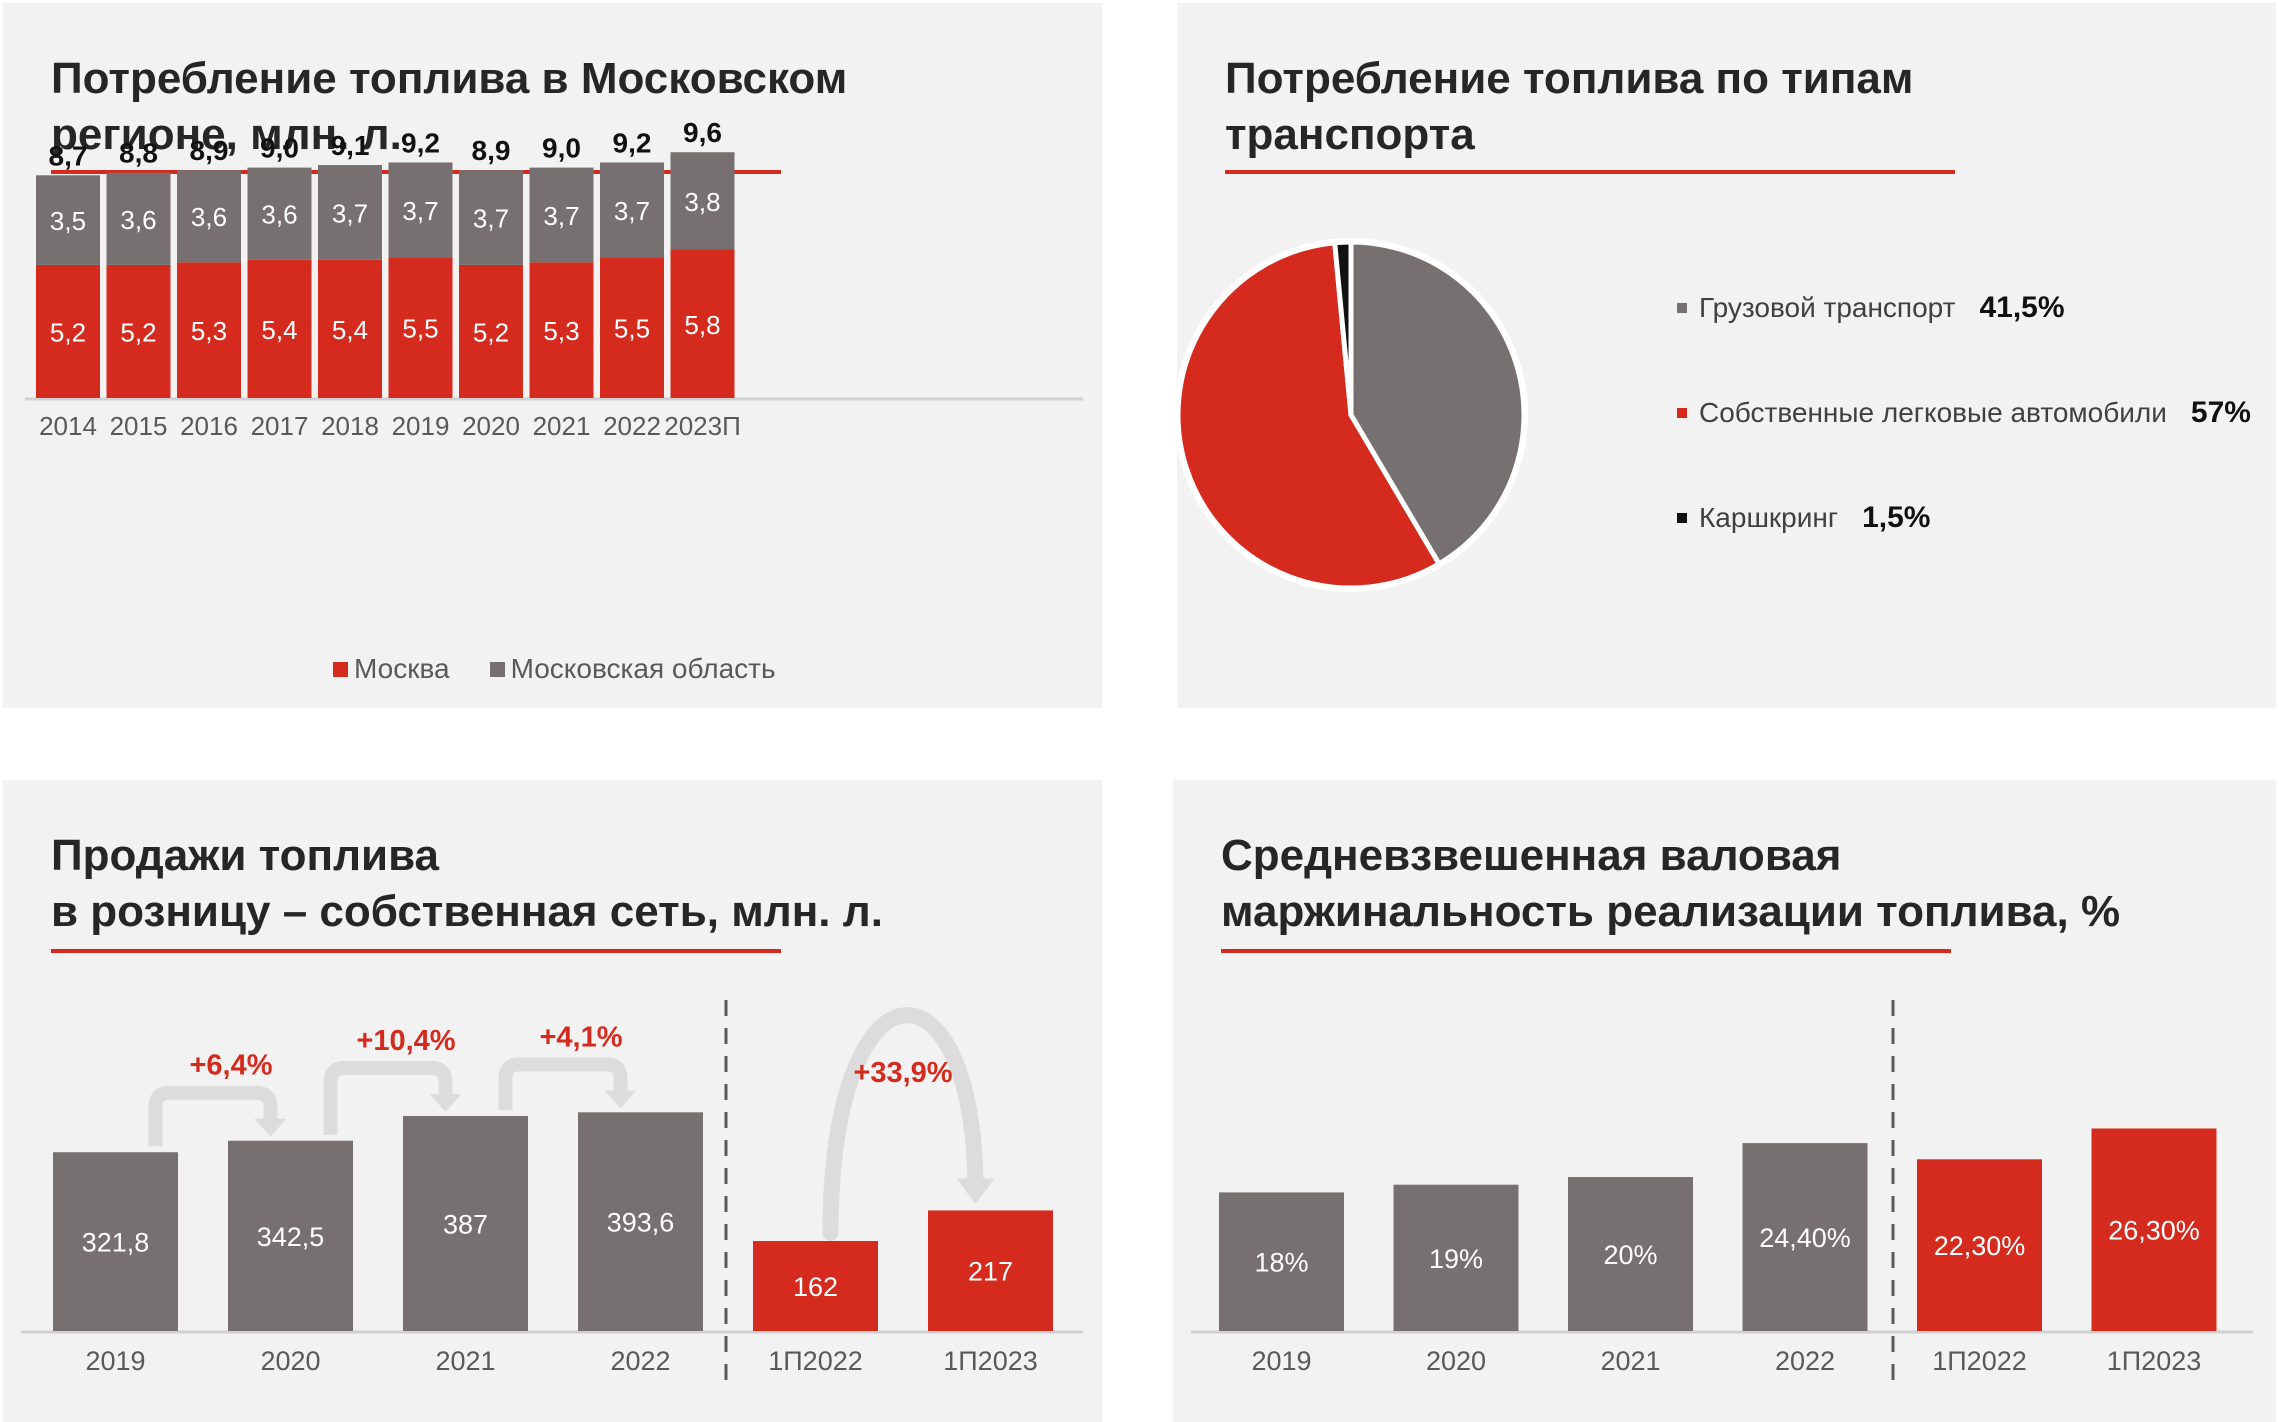 The width and height of the screenshot is (2279, 1422). What do you see at coordinates (209, 426) in the screenshot?
I see `x-tick-label: 2016` at bounding box center [209, 426].